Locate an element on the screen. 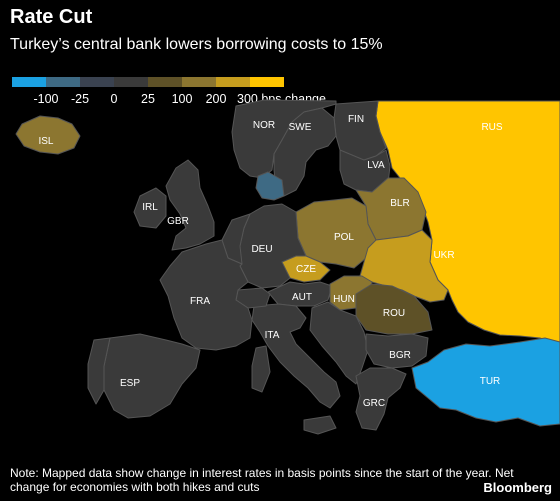 This screenshot has width=560, height=501. label-deu: DEU is located at coordinates (261, 249).